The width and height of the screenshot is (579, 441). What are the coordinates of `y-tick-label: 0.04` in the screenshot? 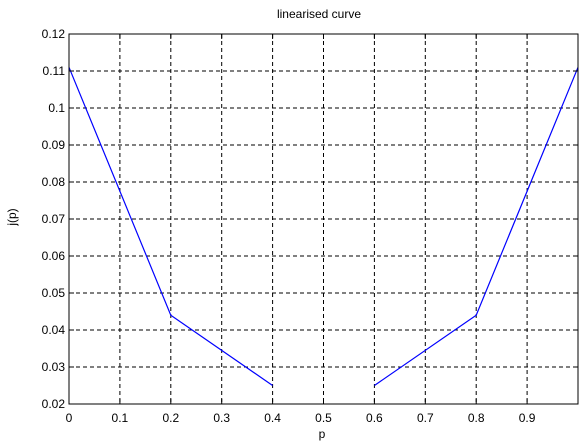 It's located at (54, 330).